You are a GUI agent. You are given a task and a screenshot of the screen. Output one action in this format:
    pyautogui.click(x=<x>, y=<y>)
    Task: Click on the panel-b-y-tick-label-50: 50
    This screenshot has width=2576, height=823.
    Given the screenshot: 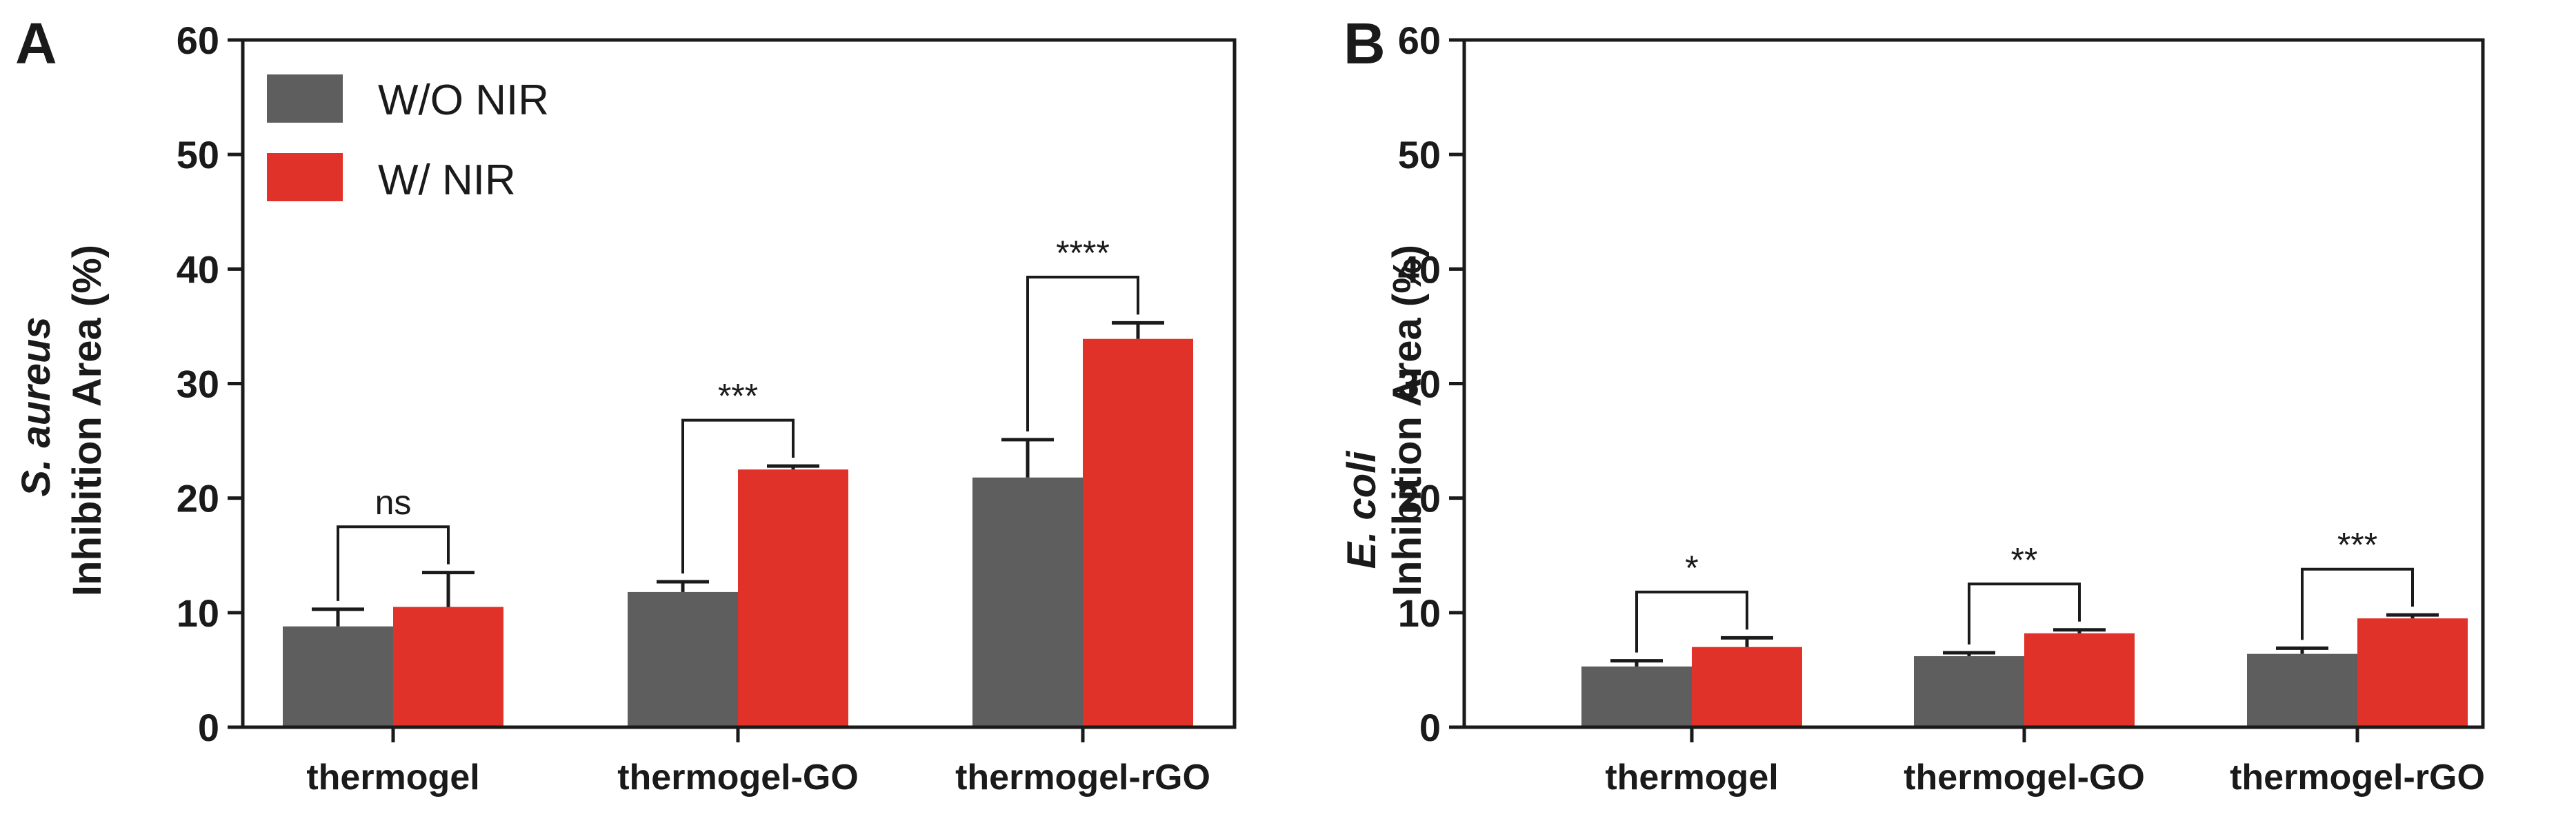 What is the action you would take?
    pyautogui.click(x=1419, y=154)
    